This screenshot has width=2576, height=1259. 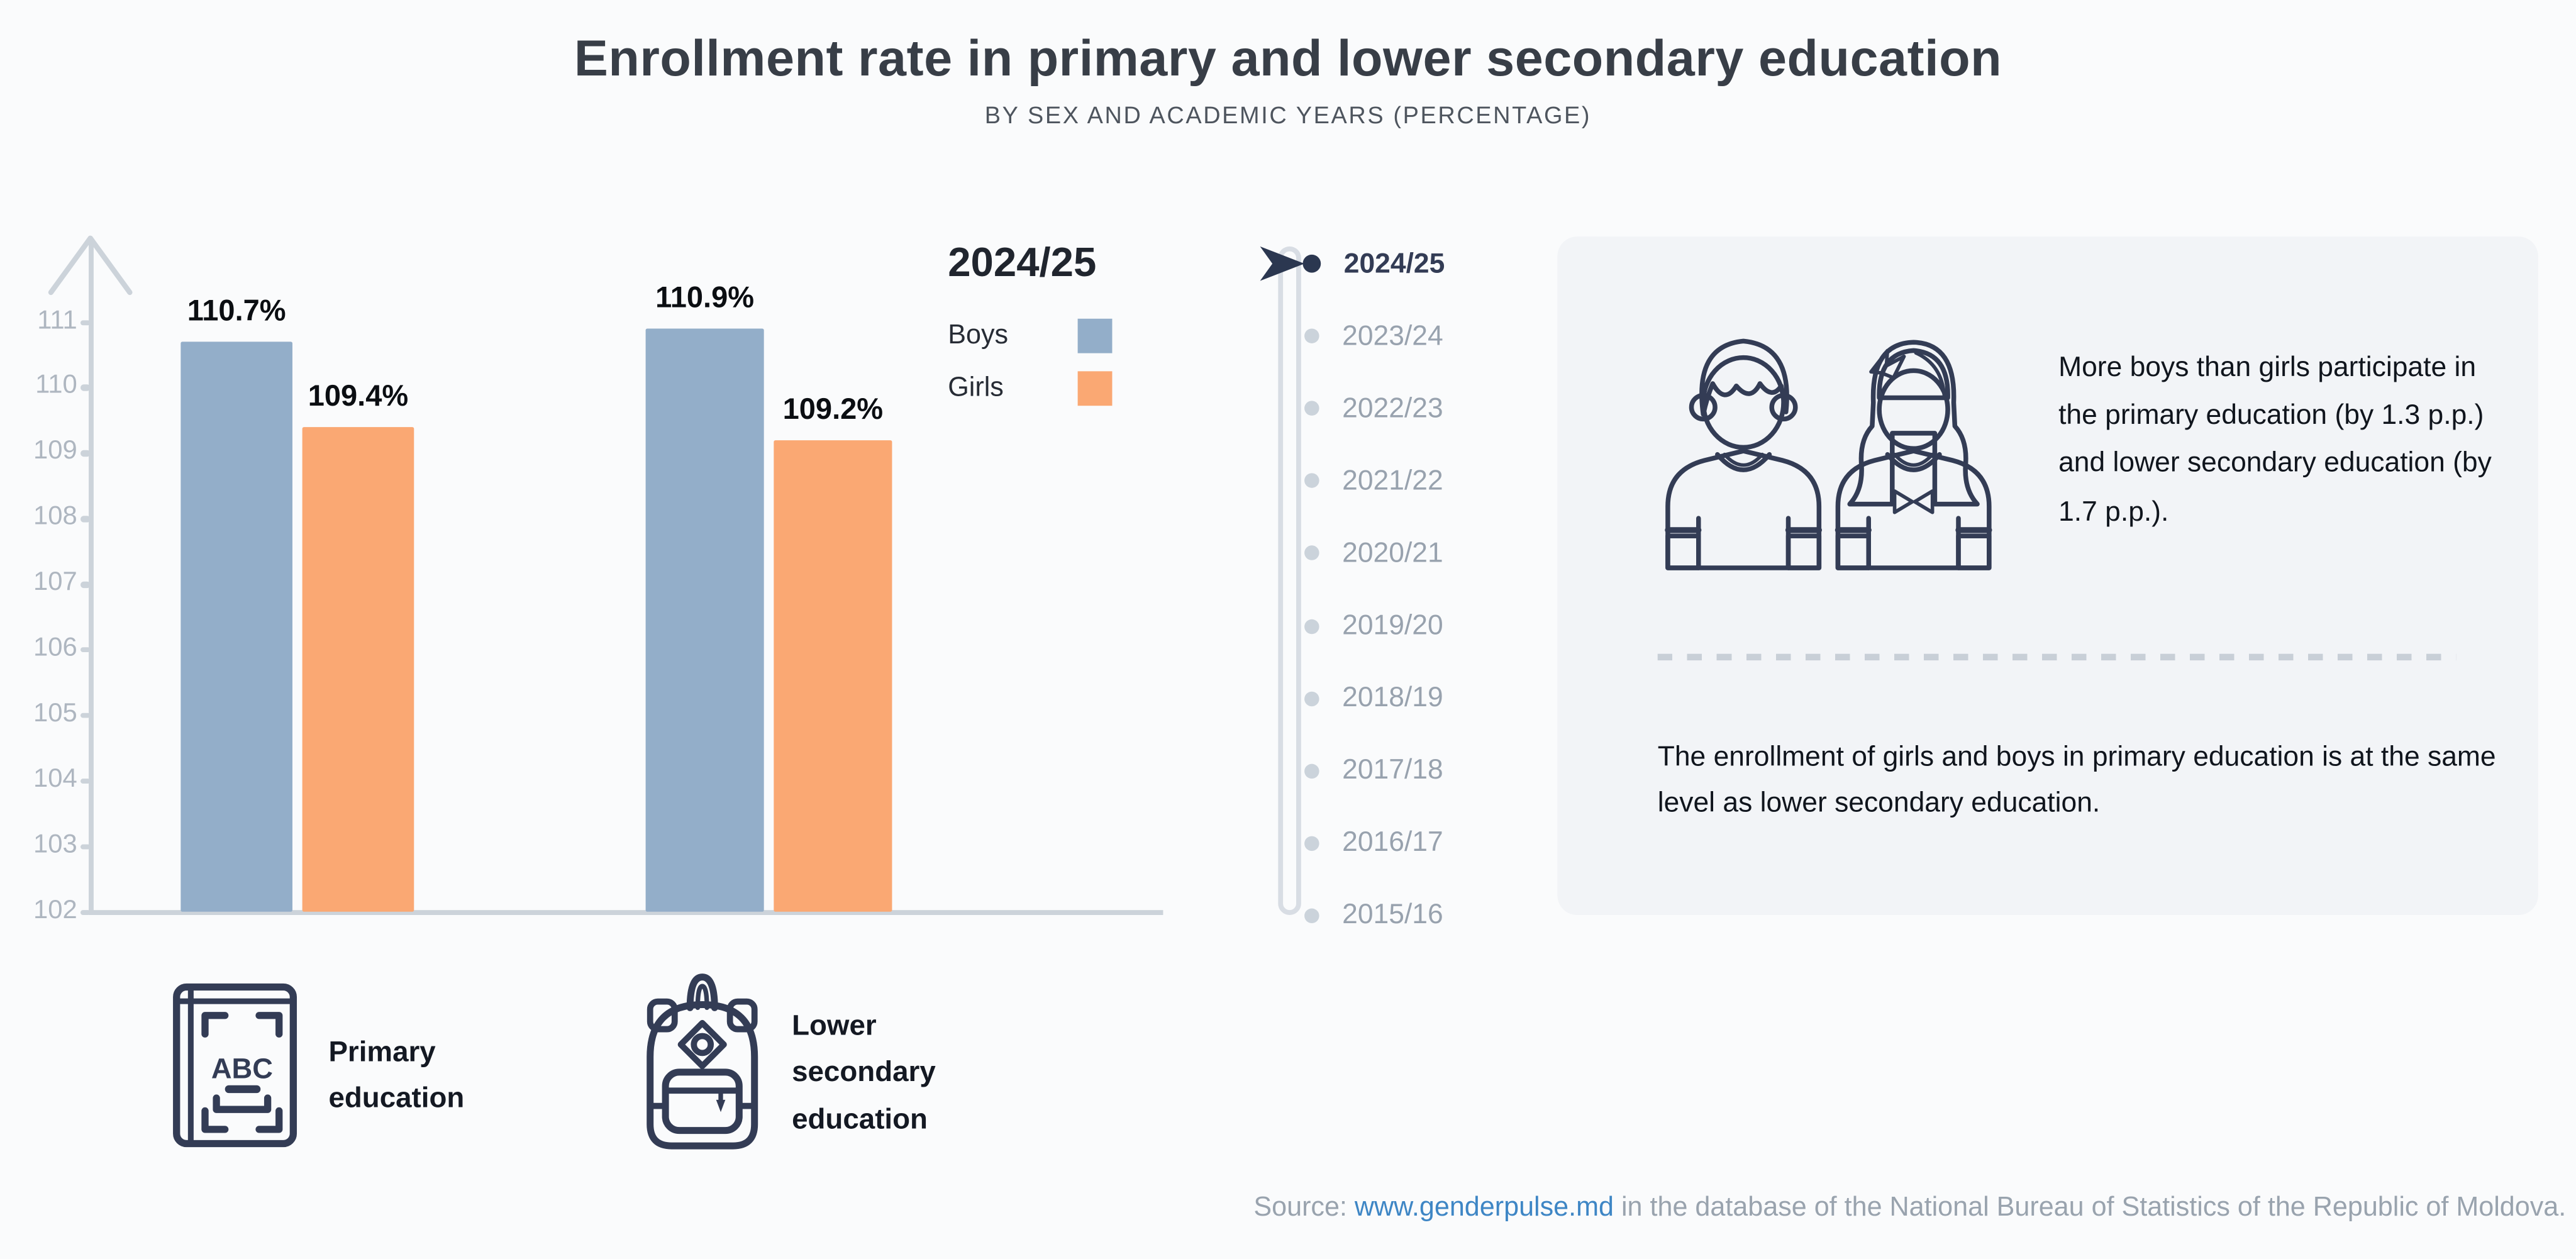 What do you see at coordinates (55, 910) in the screenshot?
I see `y-tick-label: 102` at bounding box center [55, 910].